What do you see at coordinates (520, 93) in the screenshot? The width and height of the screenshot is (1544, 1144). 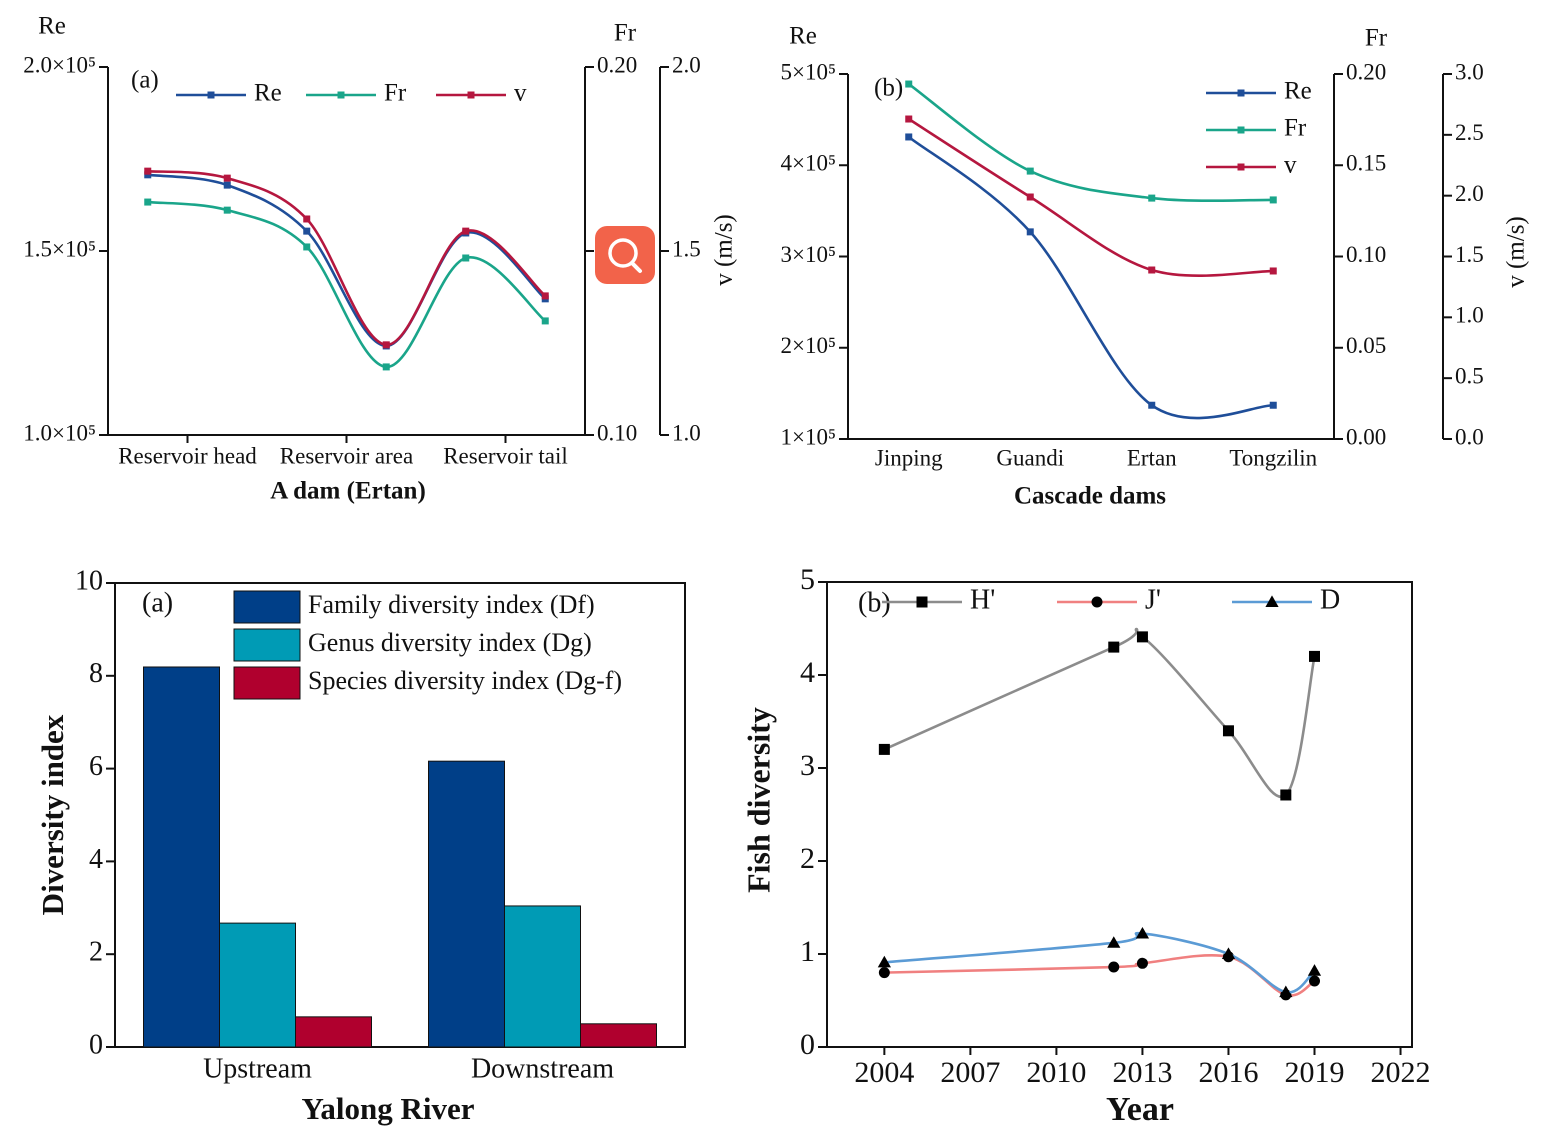 I see `legend-label: v` at bounding box center [520, 93].